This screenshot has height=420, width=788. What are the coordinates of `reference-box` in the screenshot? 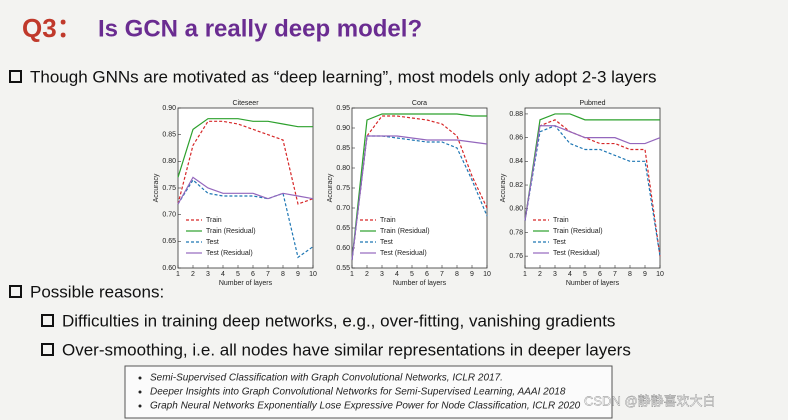 It's located at (368, 392).